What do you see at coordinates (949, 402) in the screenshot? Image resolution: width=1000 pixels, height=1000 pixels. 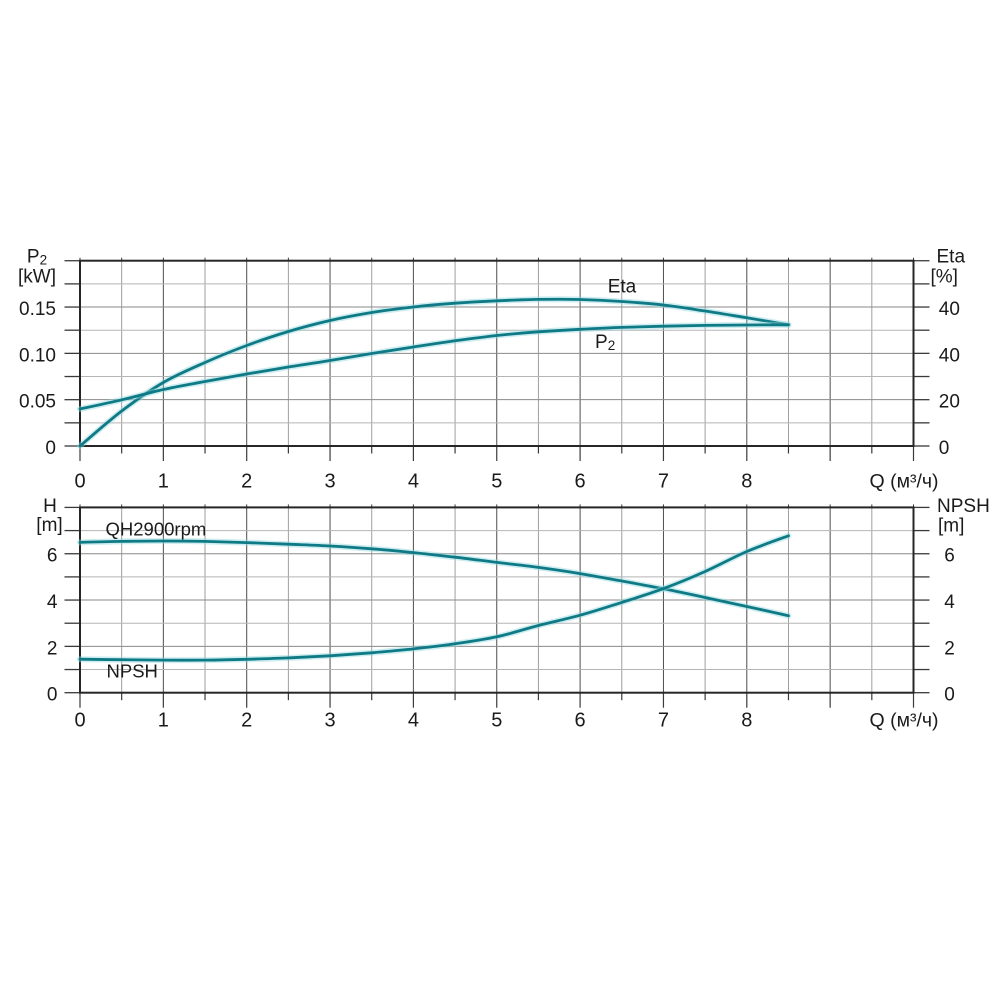 I see `svg-text: 20` at bounding box center [949, 402].